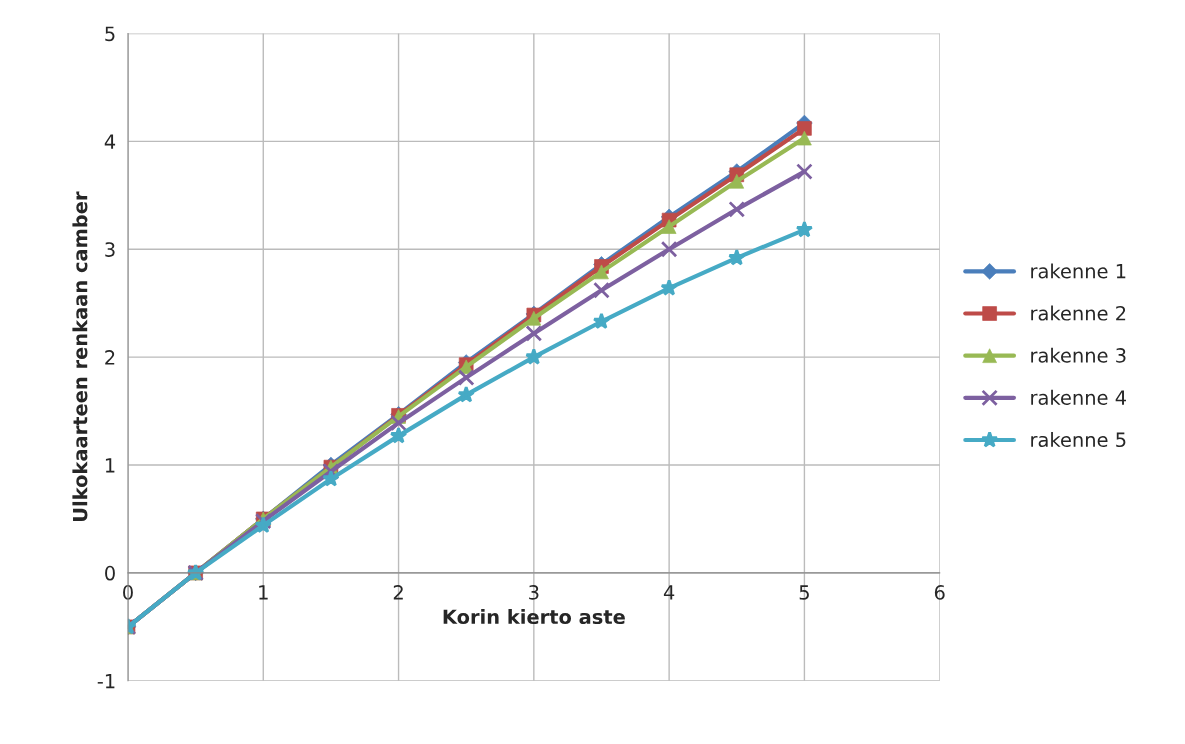  Describe the element at coordinates (80, 356) in the screenshot. I see `y-axis-title: Ulkokaarteen renkaan camber` at that location.